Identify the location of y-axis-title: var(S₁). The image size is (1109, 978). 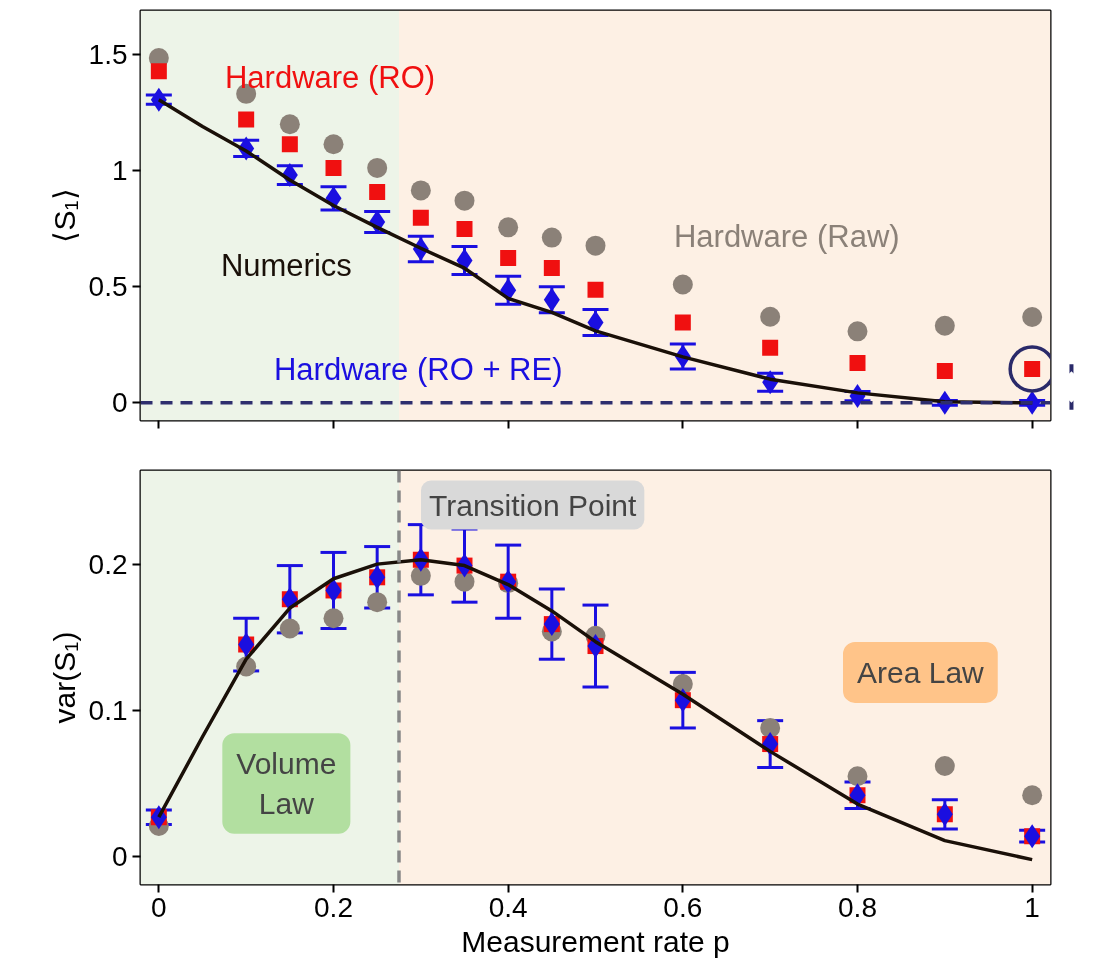
(64, 677).